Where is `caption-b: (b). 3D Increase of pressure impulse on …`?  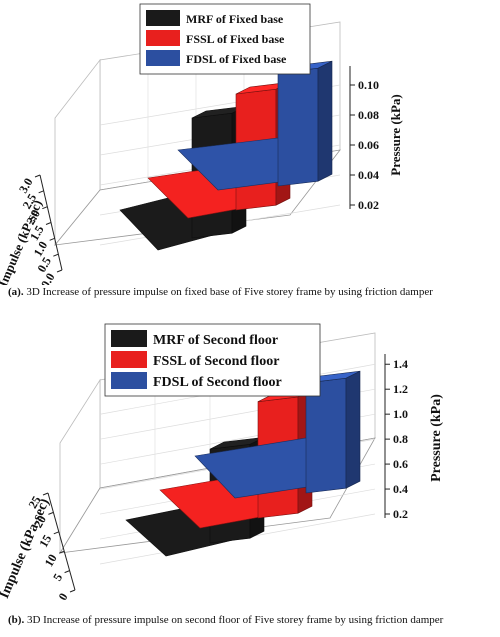 caption-b: (b). 3D Increase of pressure impulse on … is located at coordinates (253, 620).